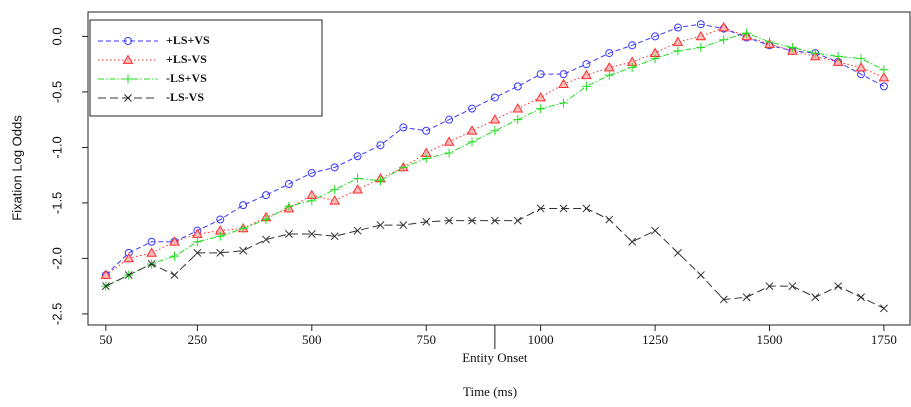  What do you see at coordinates (56, 147) in the screenshot?
I see `y-tick-label: -1.0` at bounding box center [56, 147].